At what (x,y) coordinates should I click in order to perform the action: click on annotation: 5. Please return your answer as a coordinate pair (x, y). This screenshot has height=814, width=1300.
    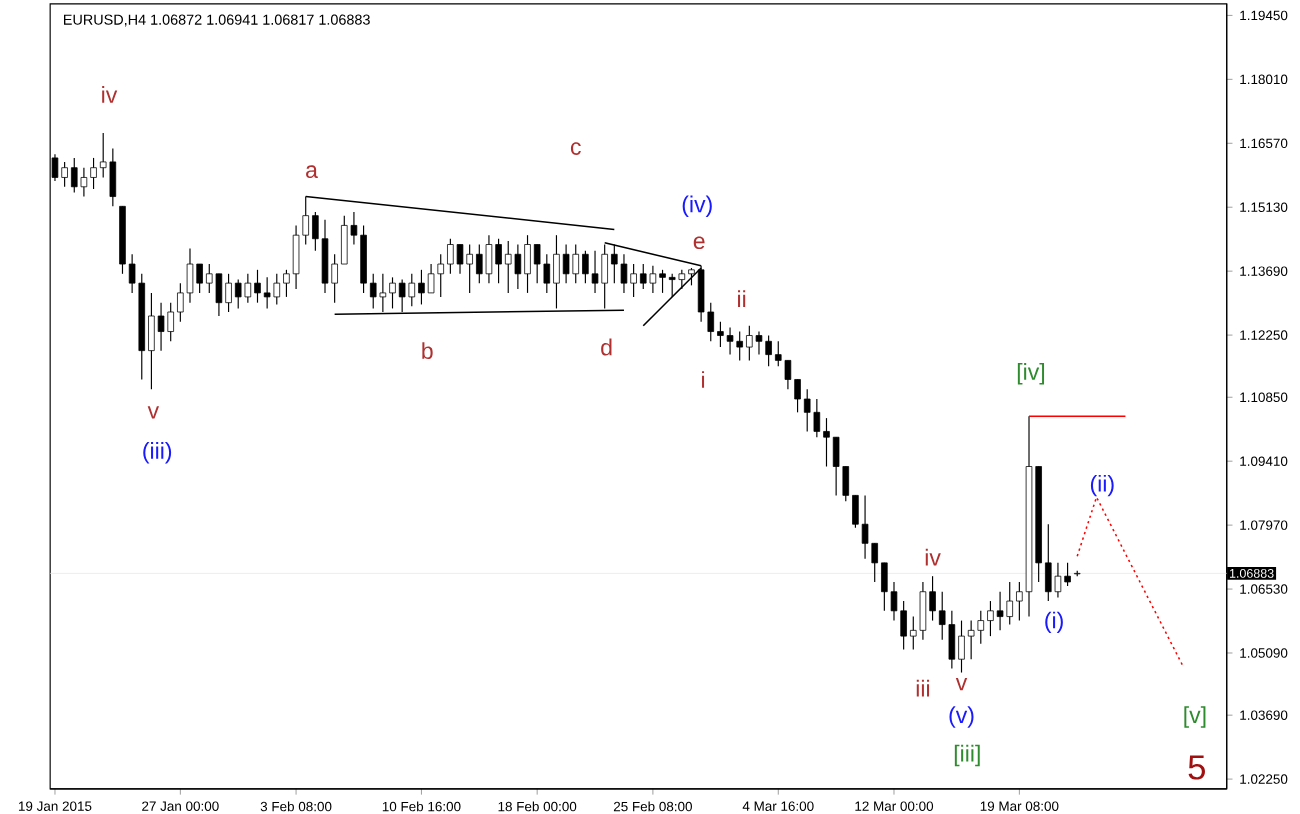
    Looking at the image, I should click on (1196, 767).